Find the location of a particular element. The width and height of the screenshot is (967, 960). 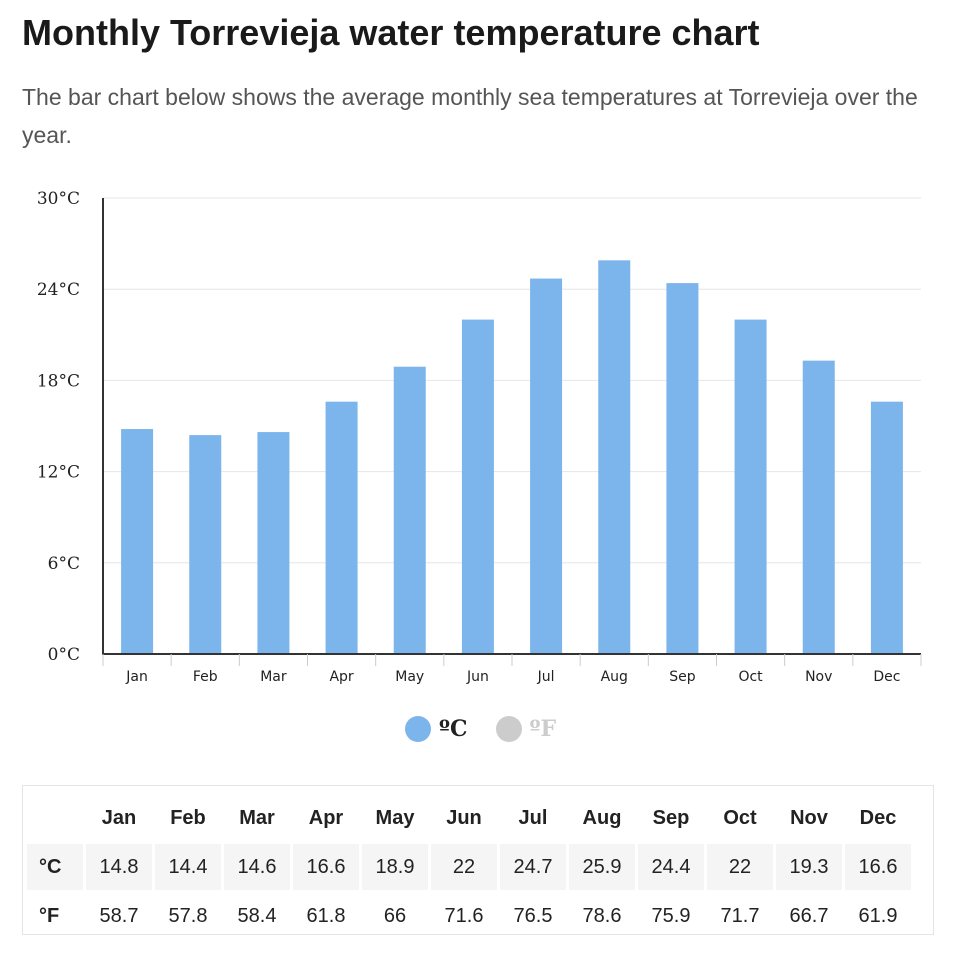

x-tick-label: Mar is located at coordinates (273, 677).